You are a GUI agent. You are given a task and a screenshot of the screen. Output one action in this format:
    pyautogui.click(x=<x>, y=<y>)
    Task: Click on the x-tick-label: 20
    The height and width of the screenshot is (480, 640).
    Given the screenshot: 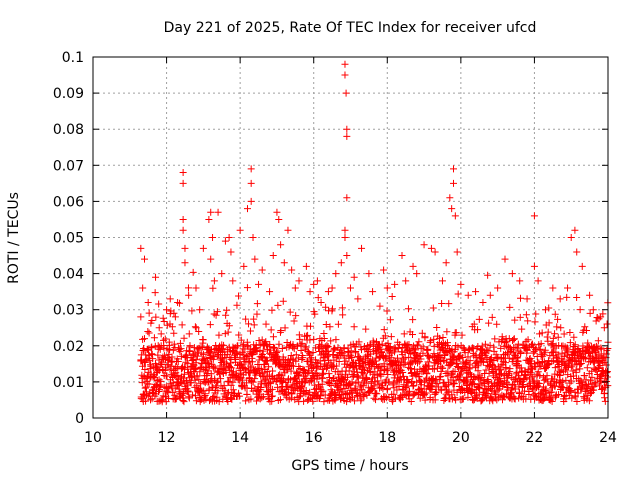 What is the action you would take?
    pyautogui.click(x=461, y=438)
    